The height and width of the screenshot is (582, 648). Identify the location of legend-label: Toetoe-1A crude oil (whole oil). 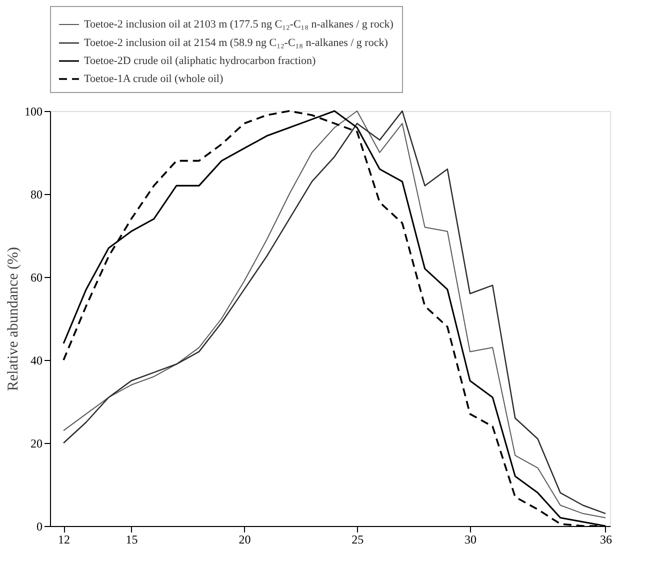
(154, 79).